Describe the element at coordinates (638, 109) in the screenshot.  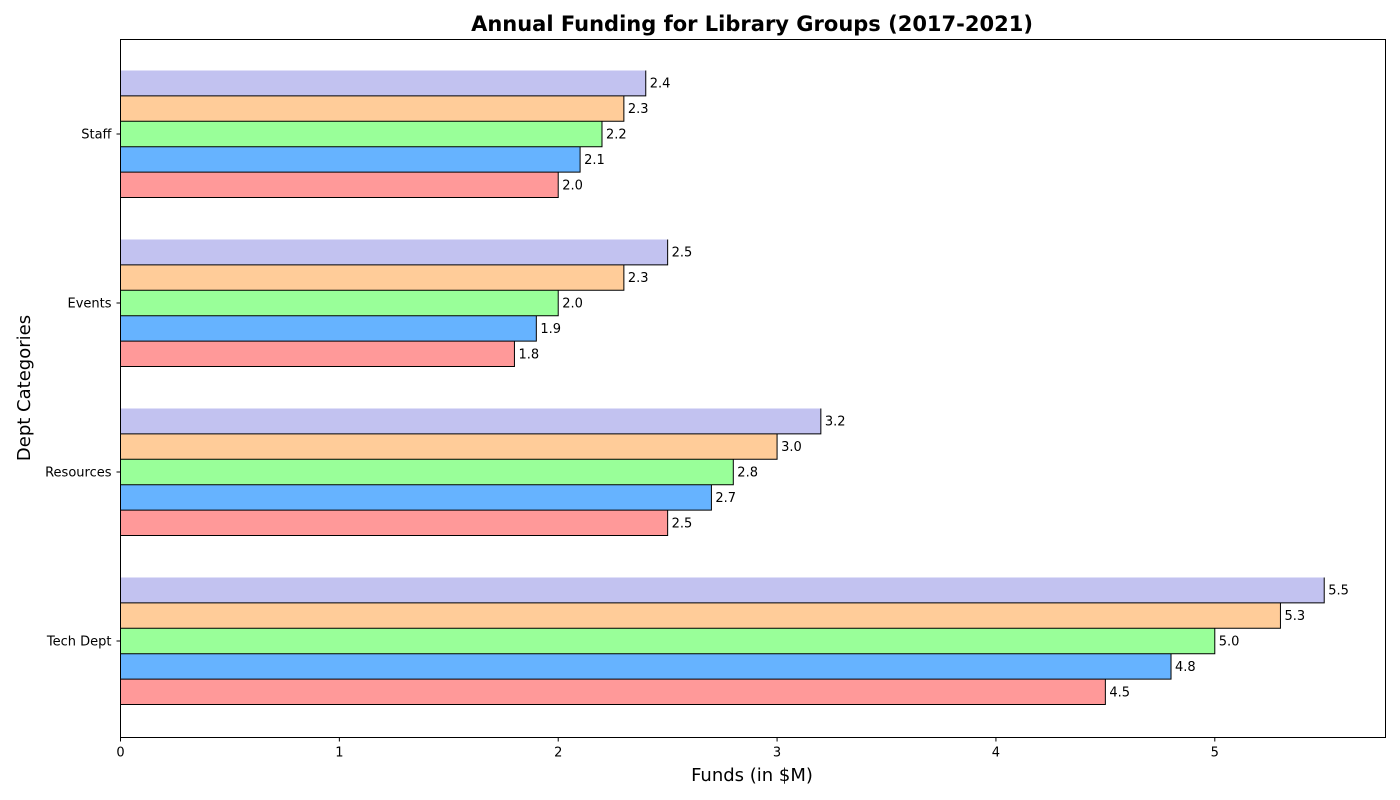
I see `data-label-staff-2020: 2.3` at that location.